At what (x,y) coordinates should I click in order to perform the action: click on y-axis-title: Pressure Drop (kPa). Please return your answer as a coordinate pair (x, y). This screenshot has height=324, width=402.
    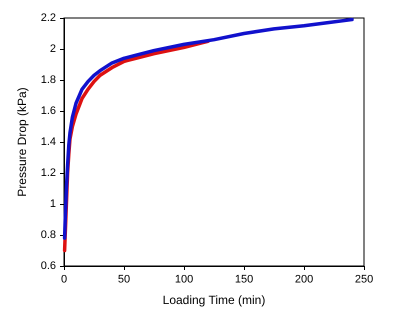
    Looking at the image, I should click on (22, 142).